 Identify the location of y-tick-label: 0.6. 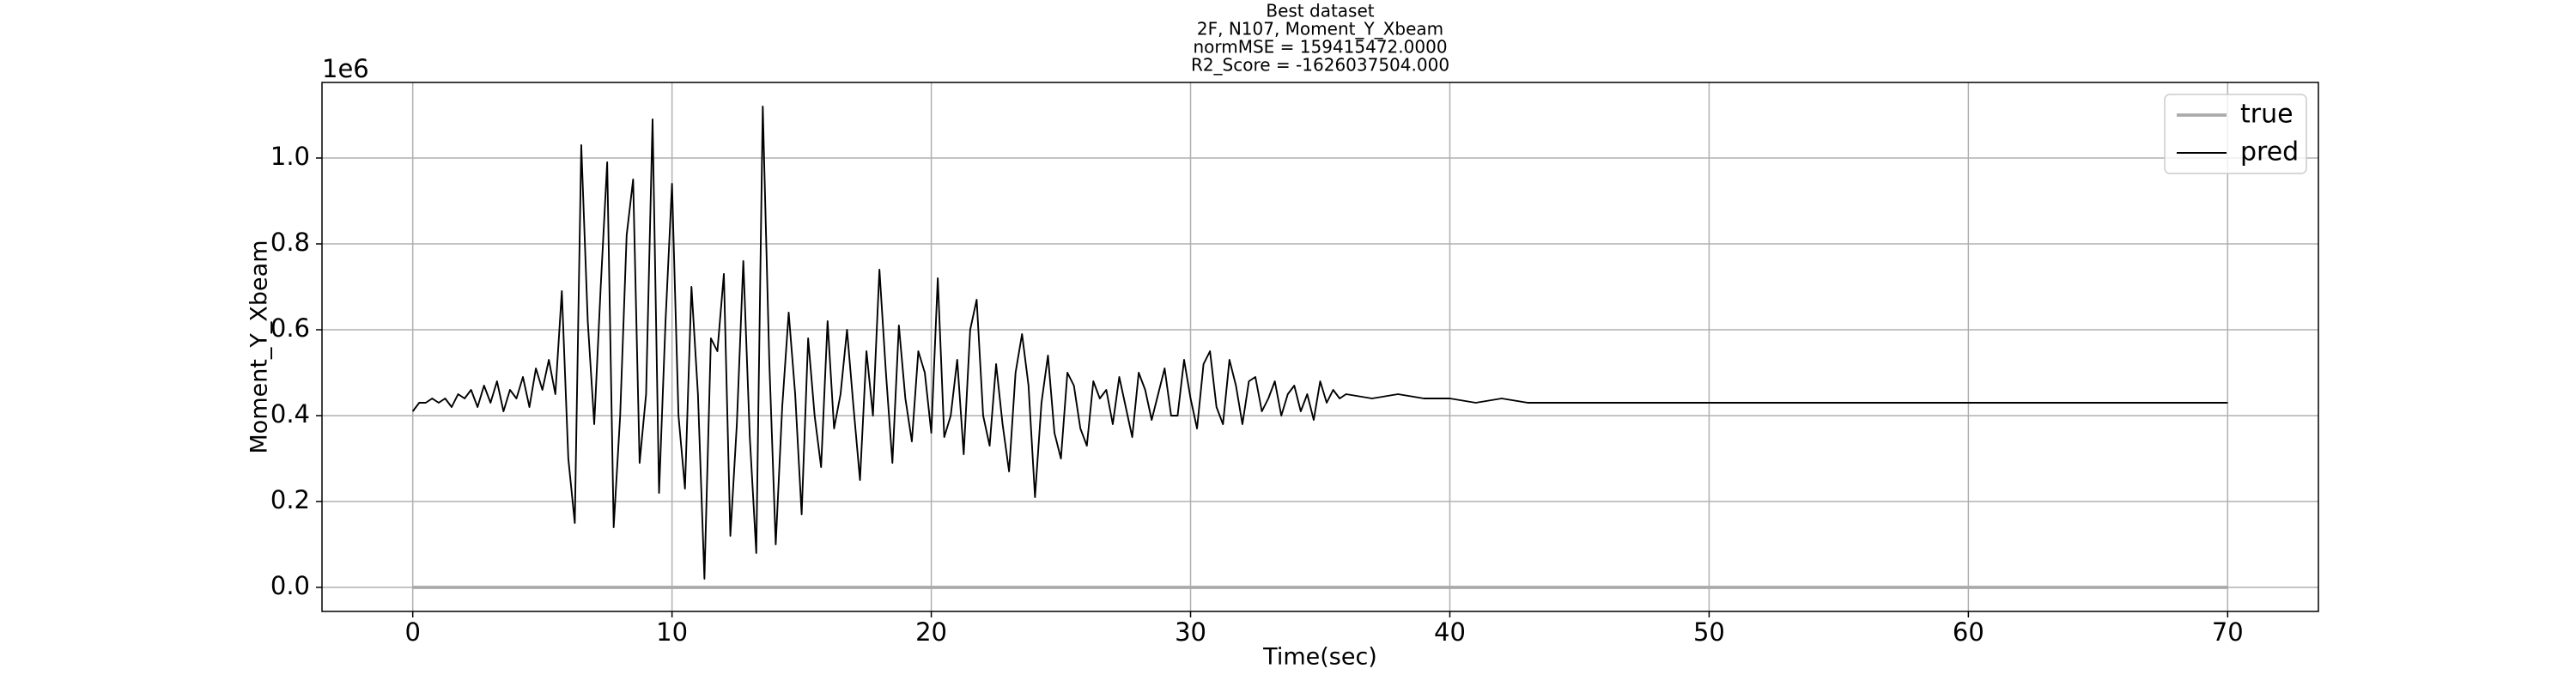
(290, 328).